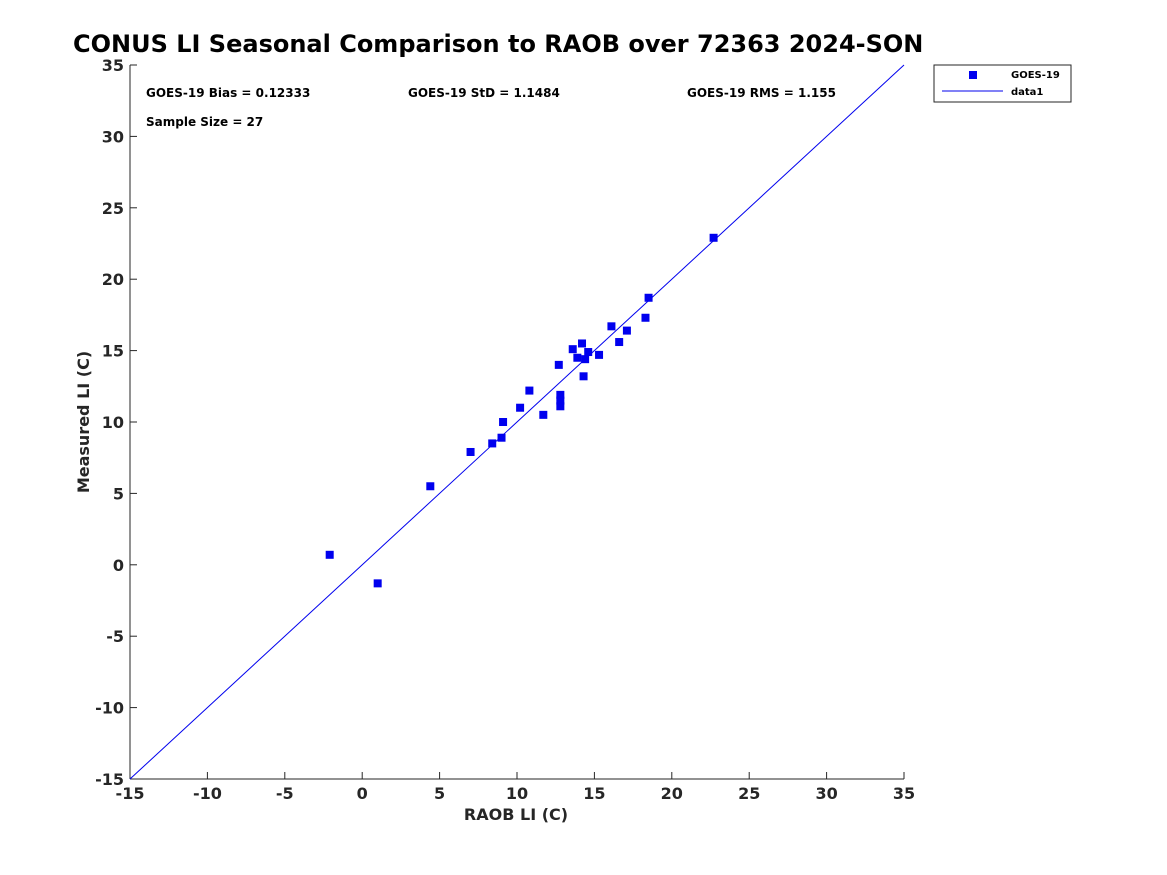  What do you see at coordinates (113, 208) in the screenshot?
I see `y-tick-label: 25` at bounding box center [113, 208].